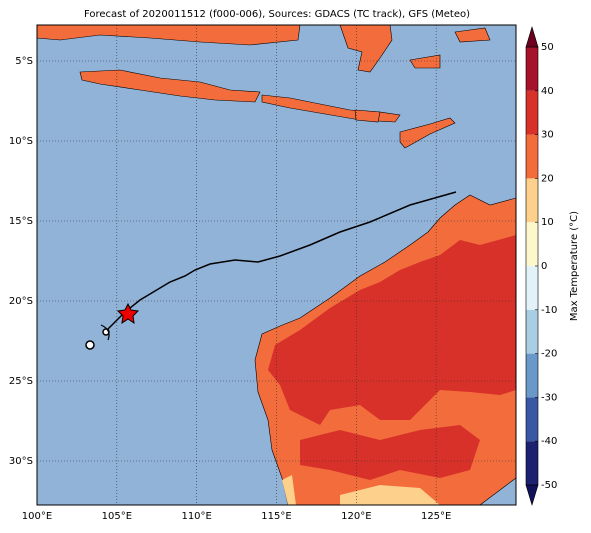 The image size is (591, 533). Describe the element at coordinates (356, 516) in the screenshot. I see `x-tick-label: 120°E` at that location.